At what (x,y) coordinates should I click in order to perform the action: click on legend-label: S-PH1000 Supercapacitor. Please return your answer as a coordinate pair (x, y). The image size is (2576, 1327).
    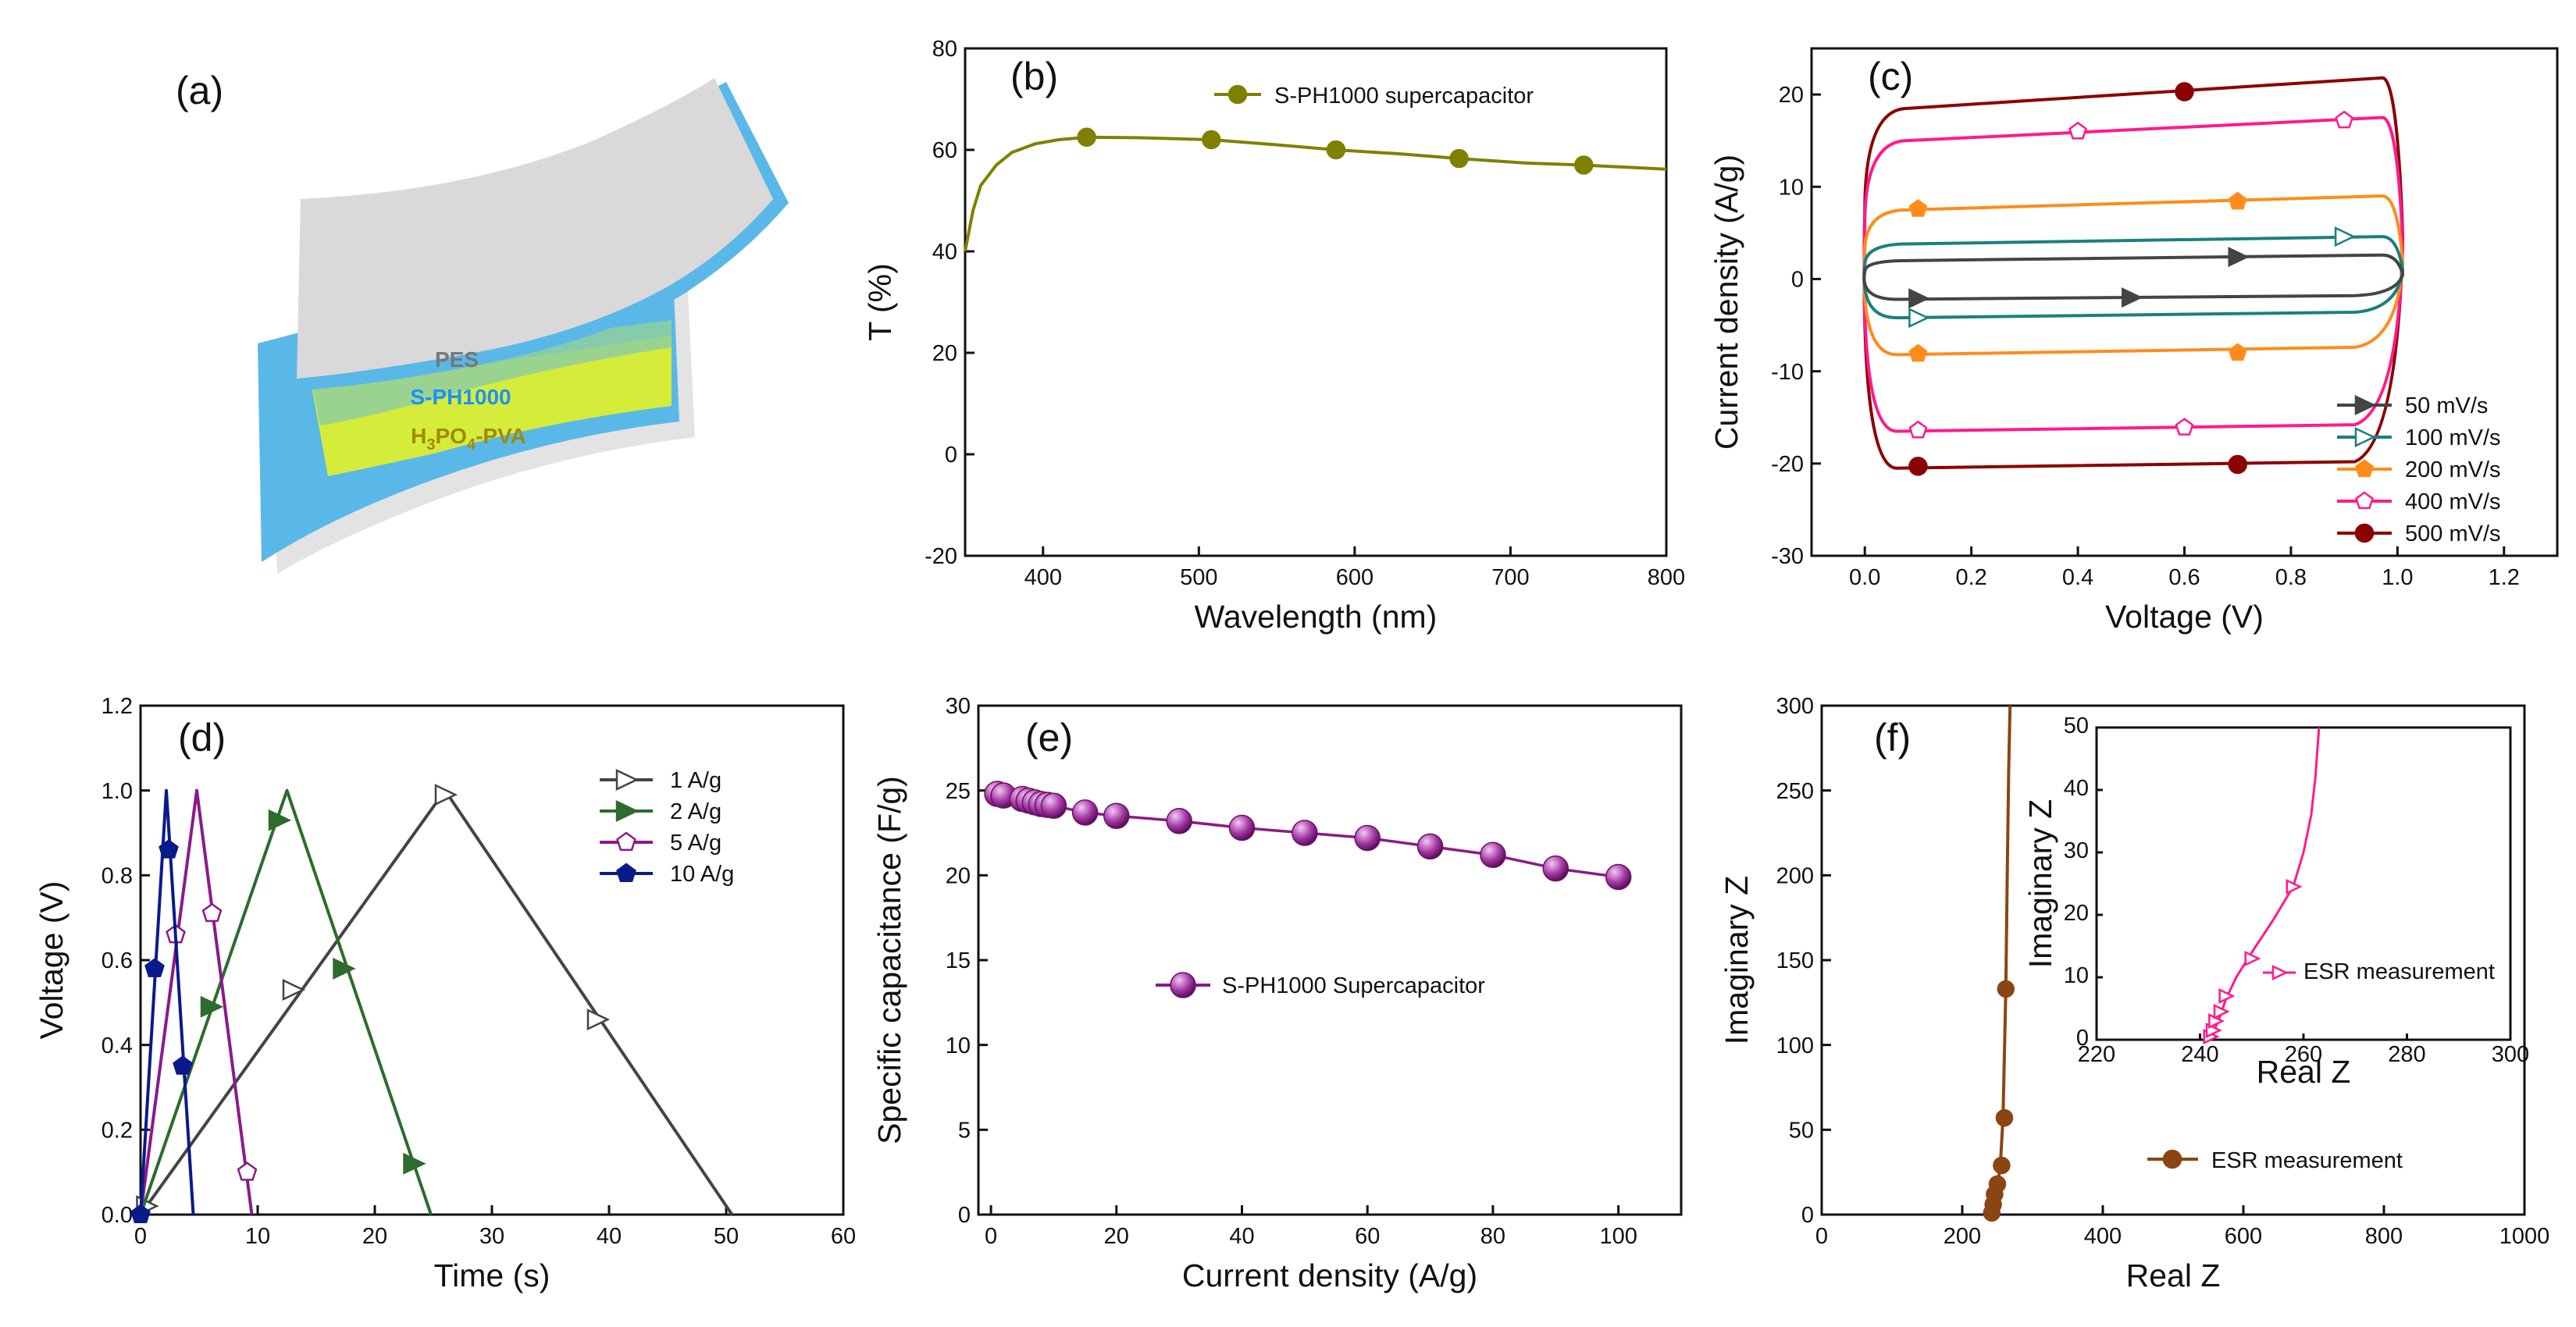
    Looking at the image, I should click on (1353, 985).